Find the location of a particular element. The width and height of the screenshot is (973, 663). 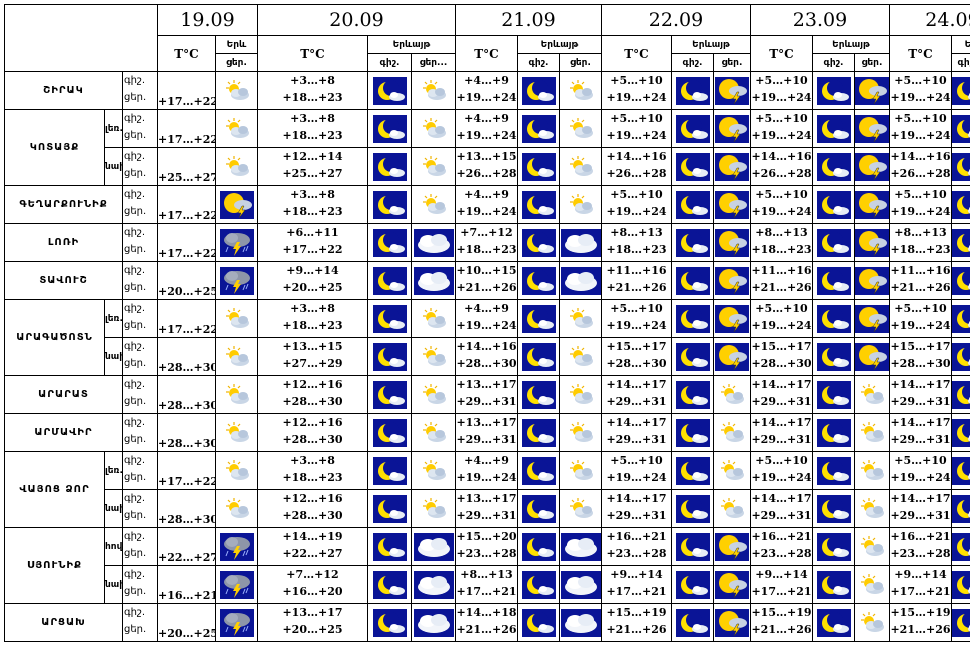

subregion-label: հով. is located at coordinates (113, 546).